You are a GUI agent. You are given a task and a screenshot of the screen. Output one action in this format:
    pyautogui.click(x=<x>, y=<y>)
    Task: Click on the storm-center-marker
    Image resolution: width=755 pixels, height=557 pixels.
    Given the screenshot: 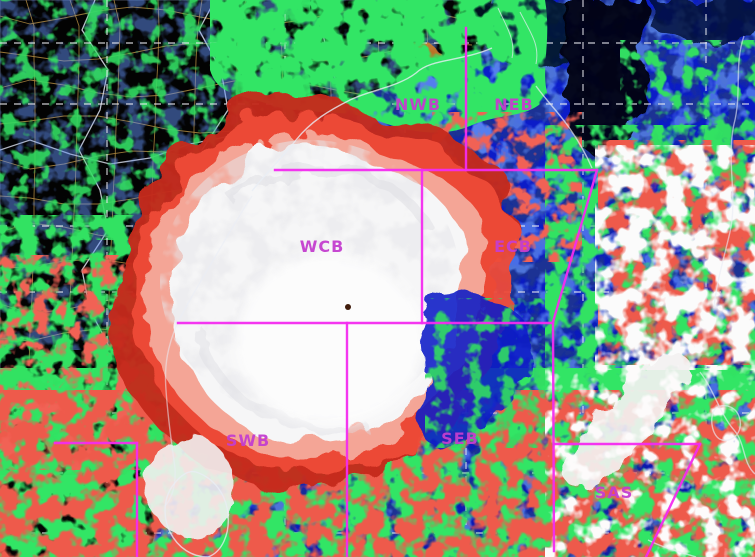 What is the action you would take?
    pyautogui.click(x=348, y=307)
    